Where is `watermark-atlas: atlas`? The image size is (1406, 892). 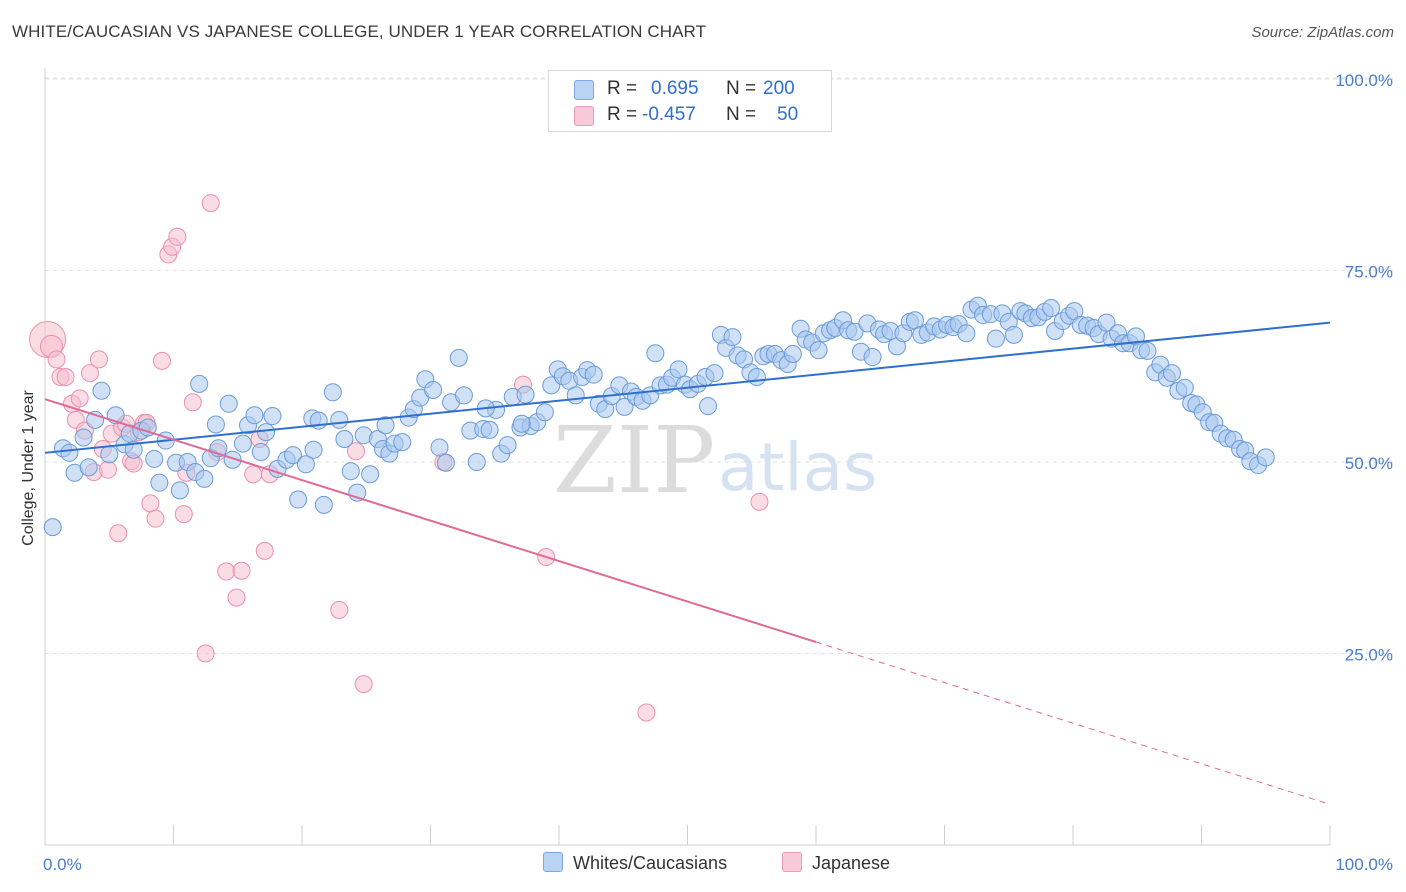
watermark-atlas: atlas is located at coordinates (798, 467).